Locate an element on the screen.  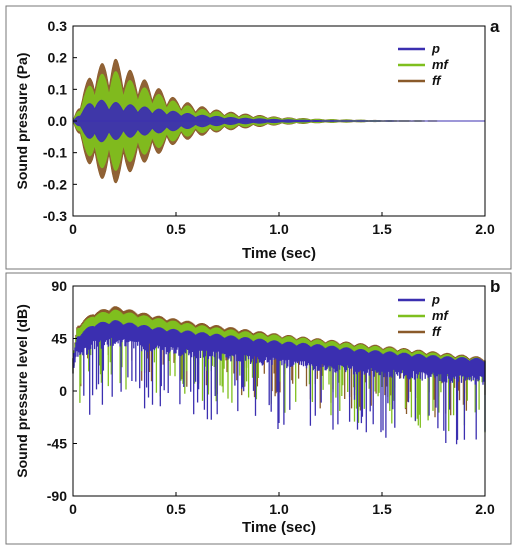
y-tick-label-b-3: -45 is located at coordinates (57, 444).